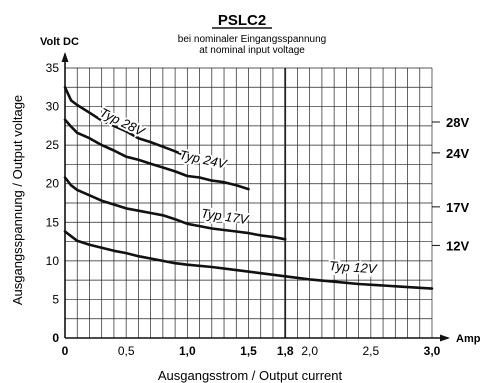 The width and height of the screenshot is (484, 383). What do you see at coordinates (225, 217) in the screenshot?
I see `series-label: Typ 17V` at bounding box center [225, 217].